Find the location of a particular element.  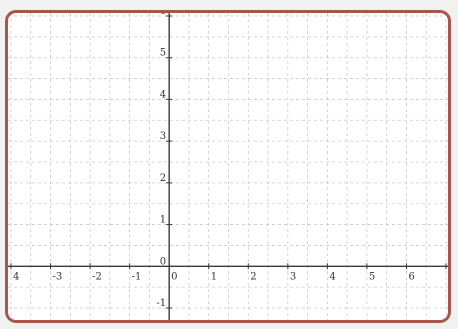

x-tick-label: -1 is located at coordinates (137, 276).